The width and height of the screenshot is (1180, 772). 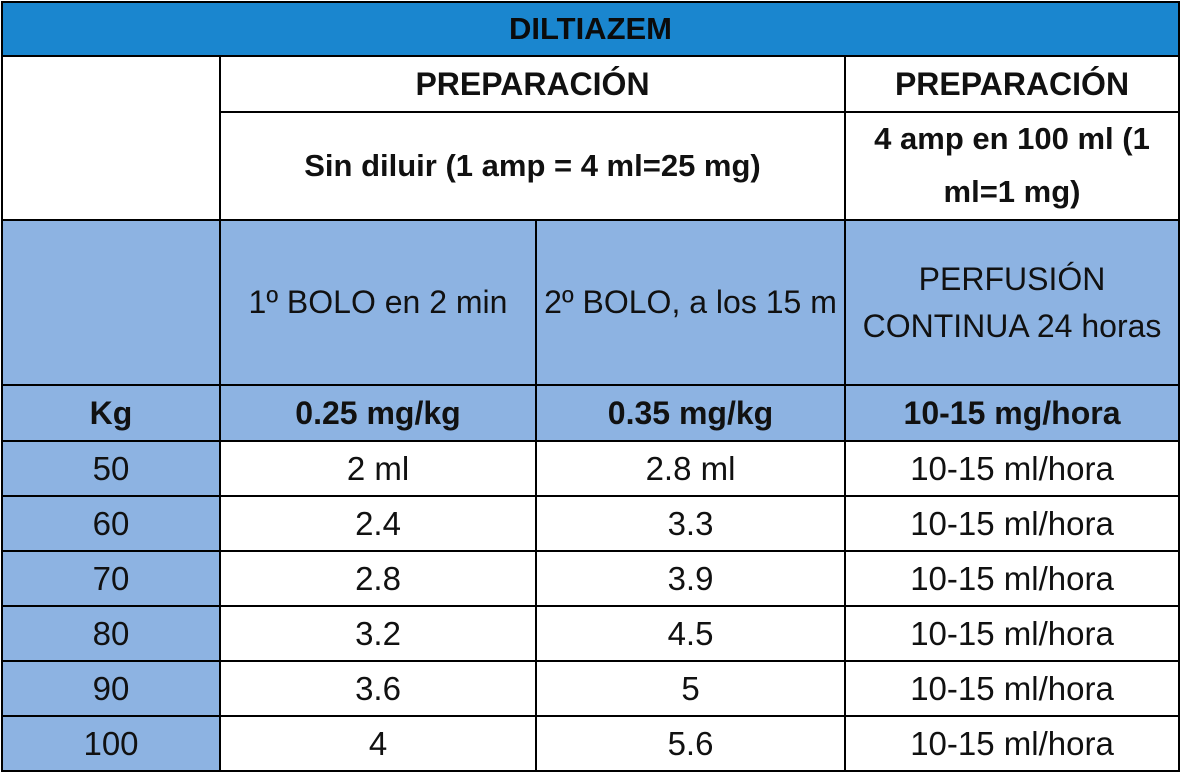 I want to click on kg-cell: 80, so click(x=111, y=633).